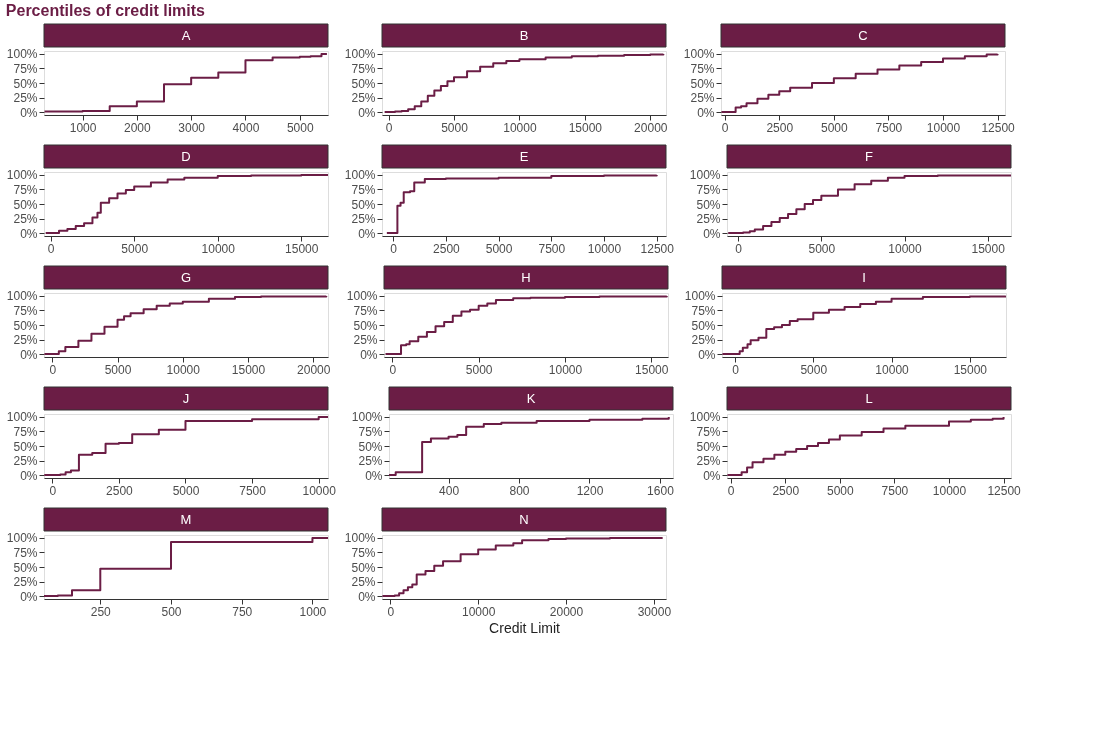  I want to click on x-tick-label: 3000, so click(192, 127).